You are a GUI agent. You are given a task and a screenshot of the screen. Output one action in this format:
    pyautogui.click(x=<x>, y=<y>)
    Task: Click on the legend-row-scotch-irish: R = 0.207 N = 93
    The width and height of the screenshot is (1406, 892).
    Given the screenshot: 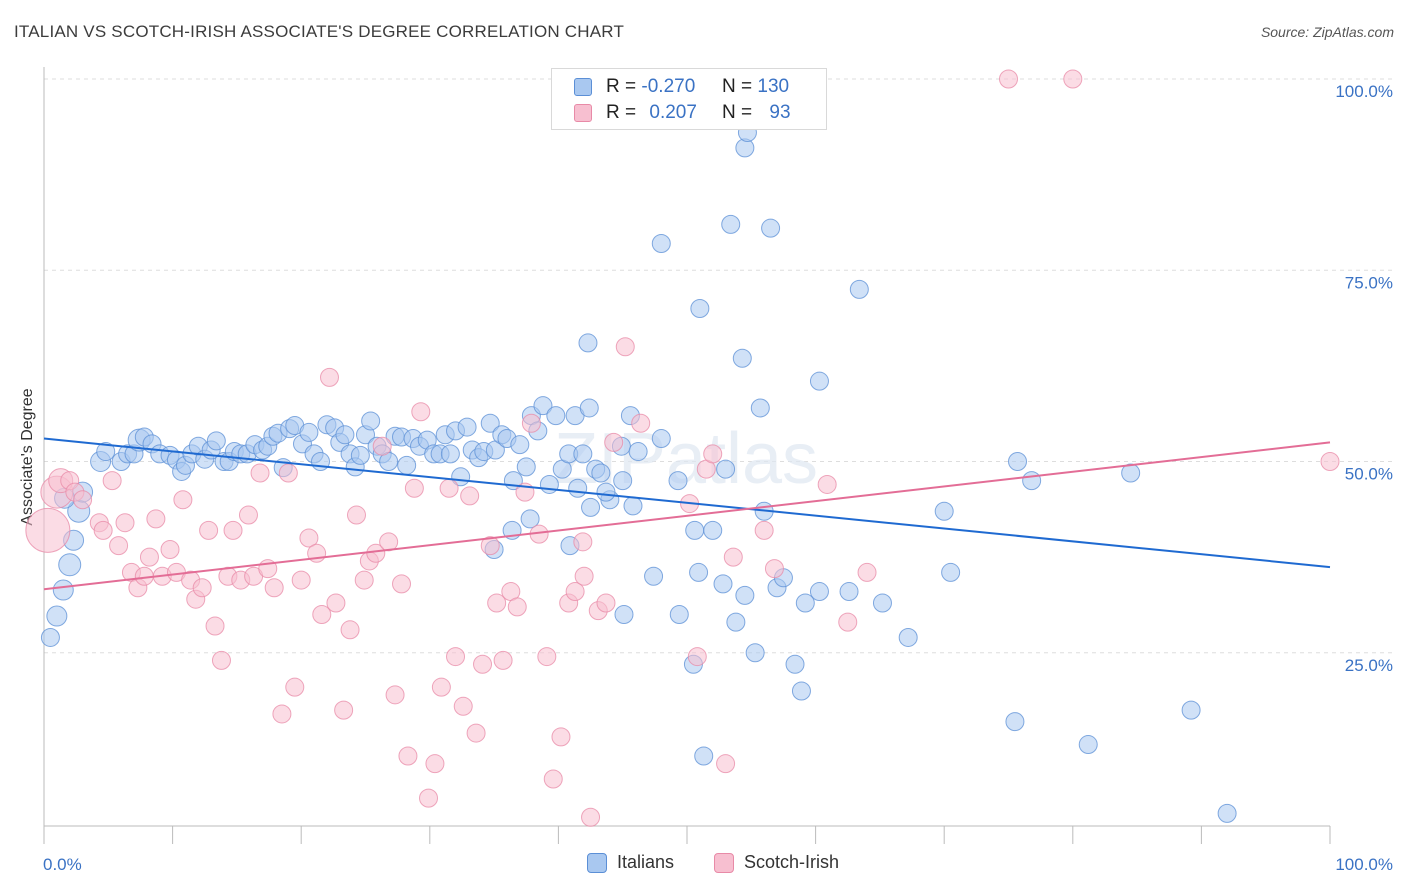 What is the action you would take?
    pyautogui.click(x=682, y=113)
    